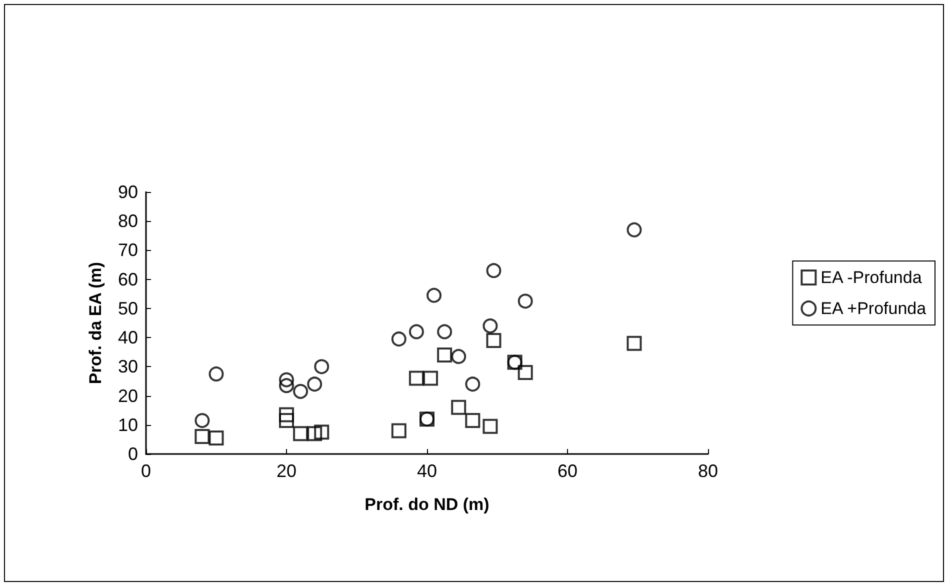 The image size is (948, 587). What do you see at coordinates (128, 250) in the screenshot?
I see `y-tick-label: 70` at bounding box center [128, 250].